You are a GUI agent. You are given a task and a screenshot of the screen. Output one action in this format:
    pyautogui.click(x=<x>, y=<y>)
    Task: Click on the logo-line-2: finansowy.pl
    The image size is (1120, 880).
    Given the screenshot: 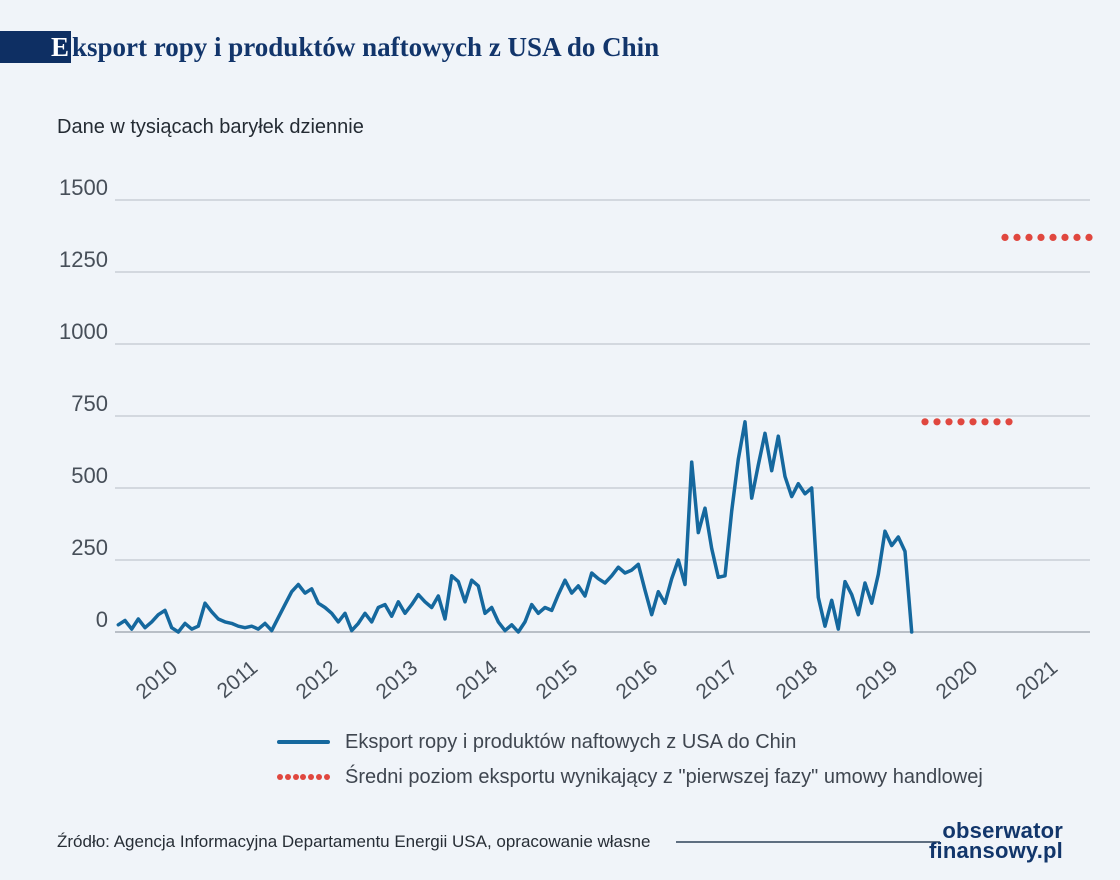 What is the action you would take?
    pyautogui.click(x=995, y=850)
    